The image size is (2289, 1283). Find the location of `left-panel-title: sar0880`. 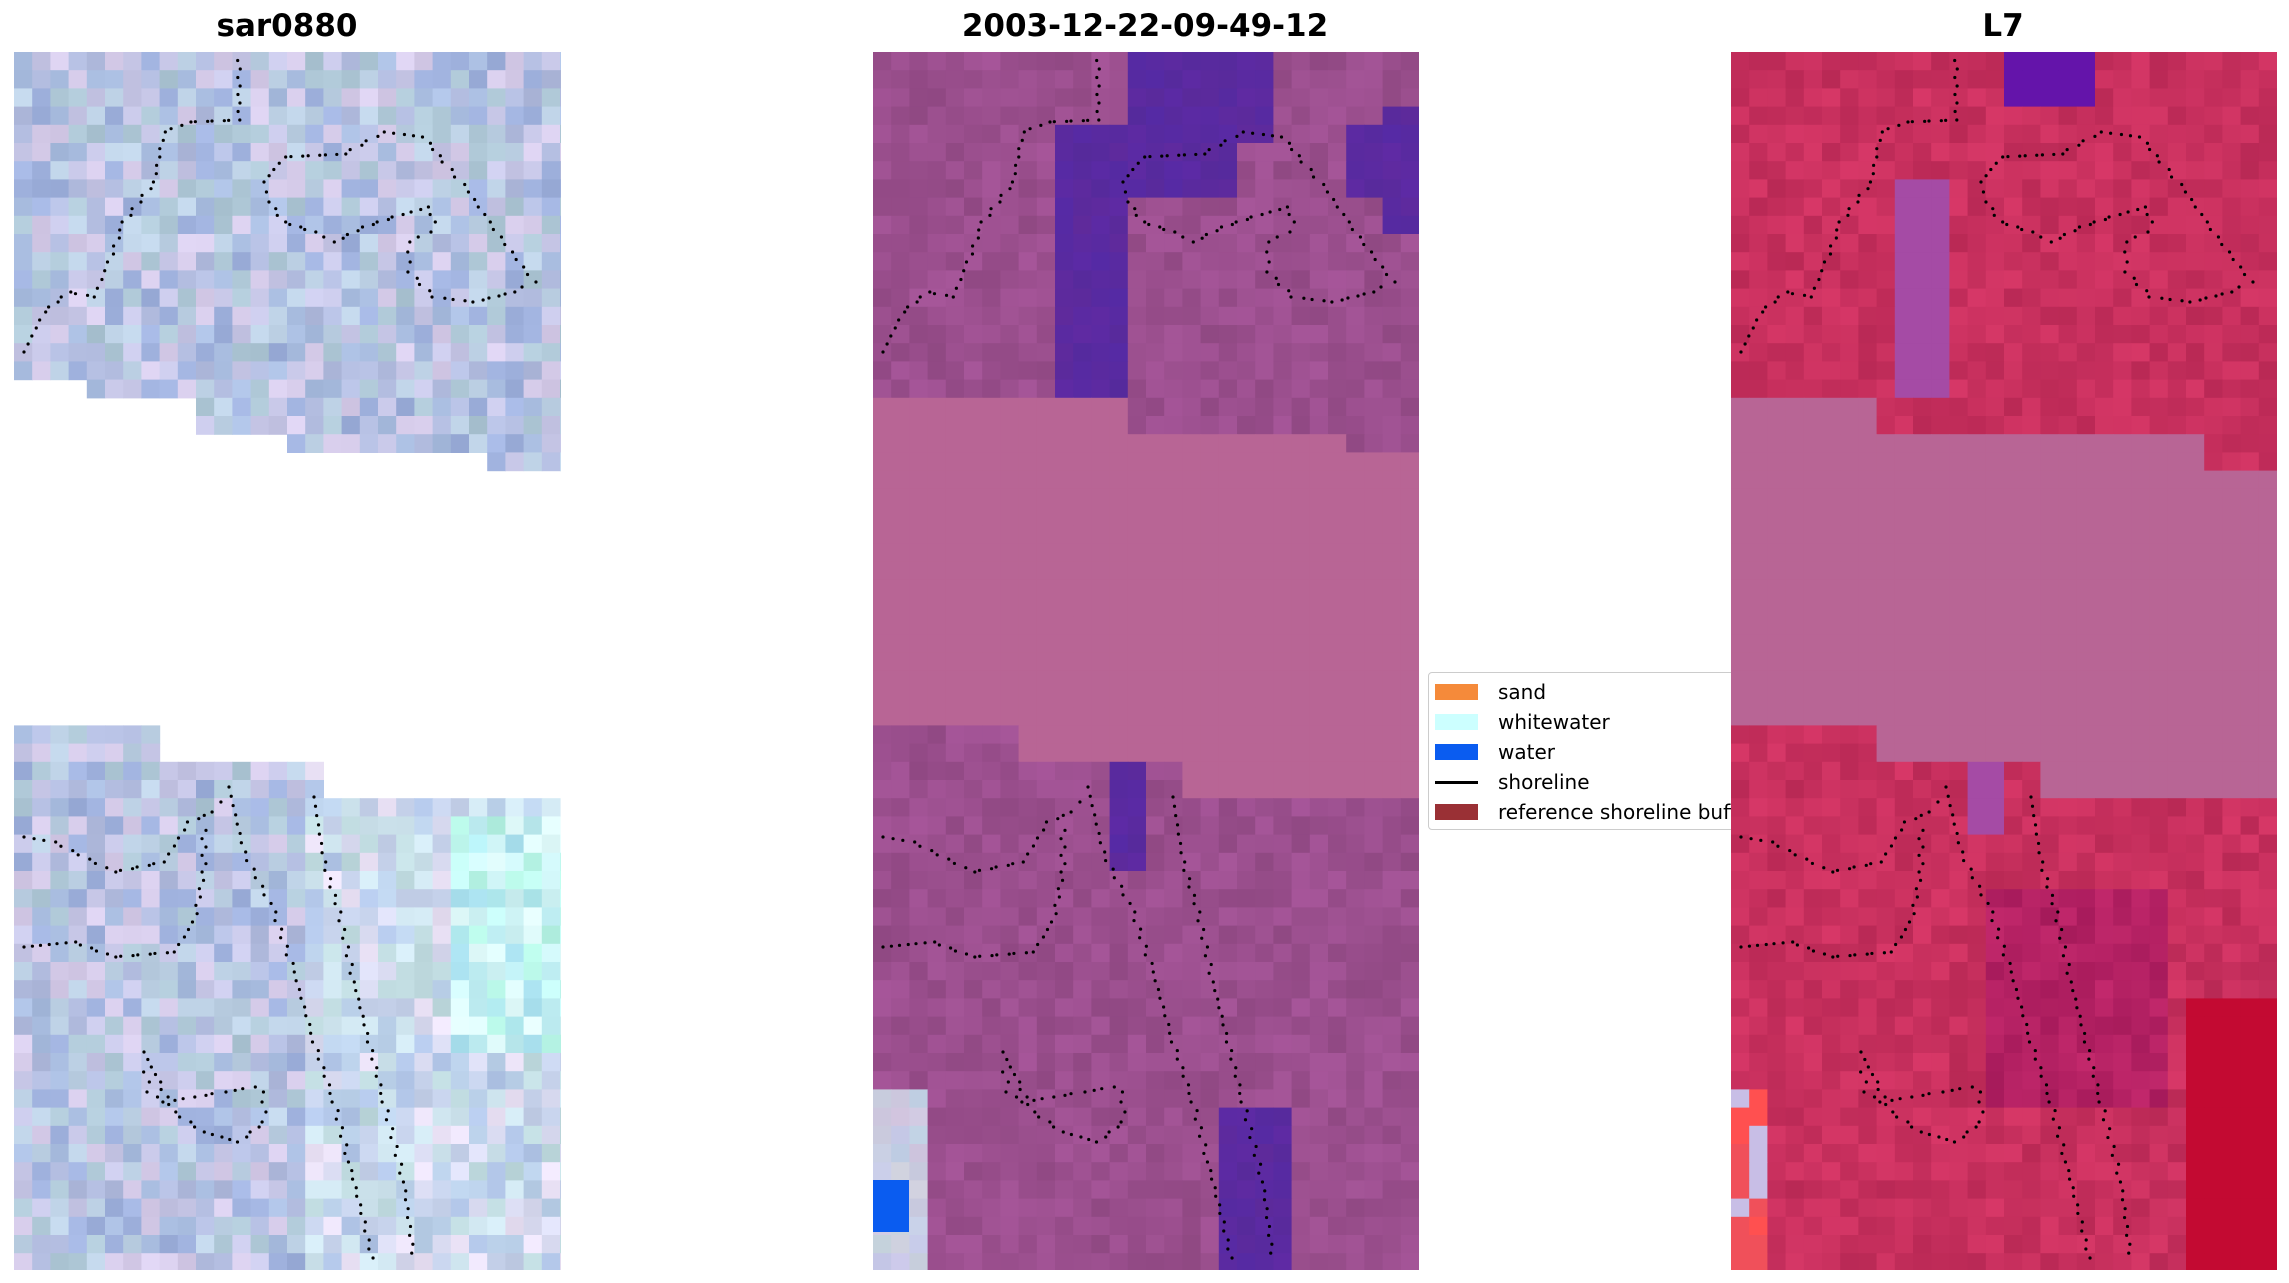

left-panel-title: sar0880 is located at coordinates (287, 26).